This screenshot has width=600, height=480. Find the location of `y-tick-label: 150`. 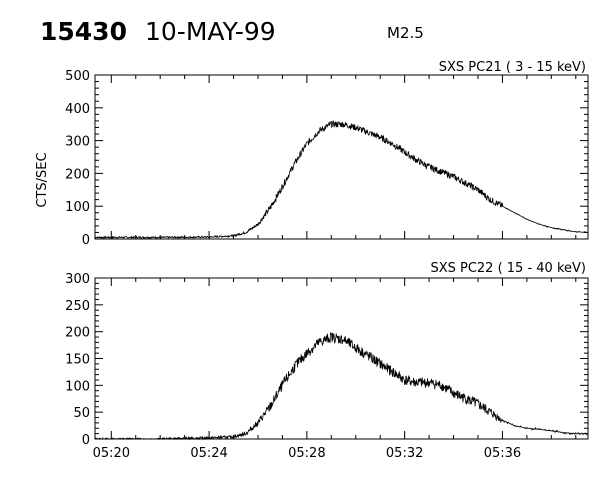

y-tick-label: 150 is located at coordinates (77, 360).